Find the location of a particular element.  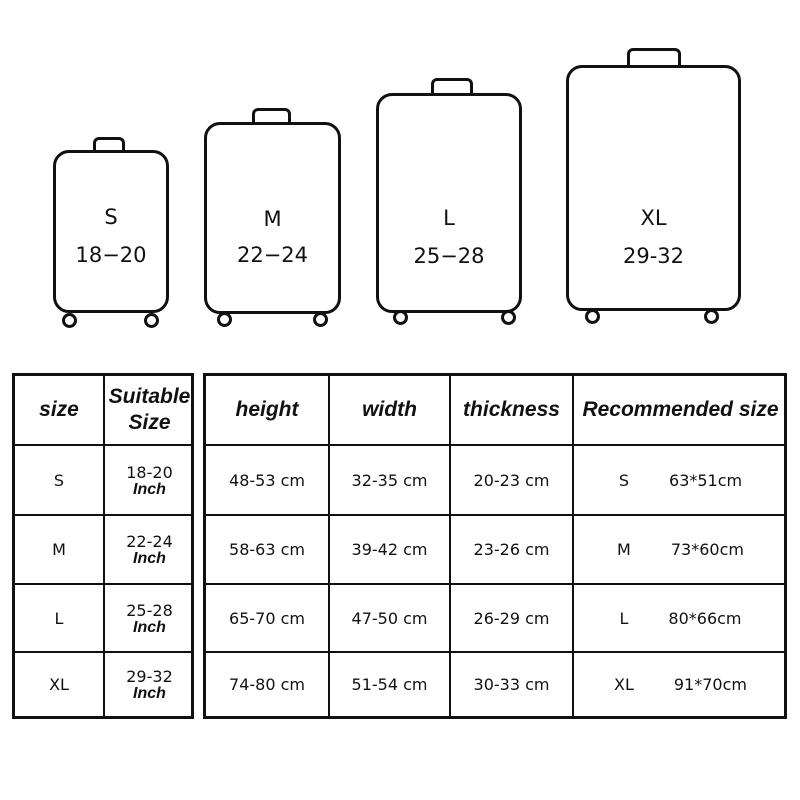

suitcase-icon: M 22−24 is located at coordinates (272, 218).